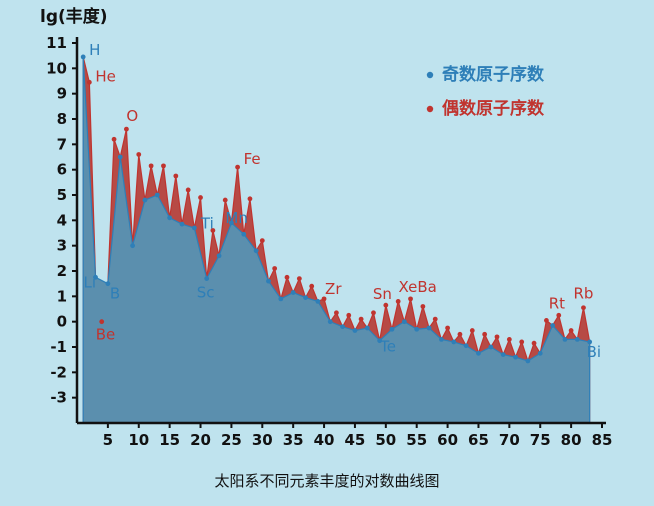 This screenshot has height=506, width=654. What do you see at coordinates (62, 195) in the screenshot?
I see `y-tick-label: 5` at bounding box center [62, 195].